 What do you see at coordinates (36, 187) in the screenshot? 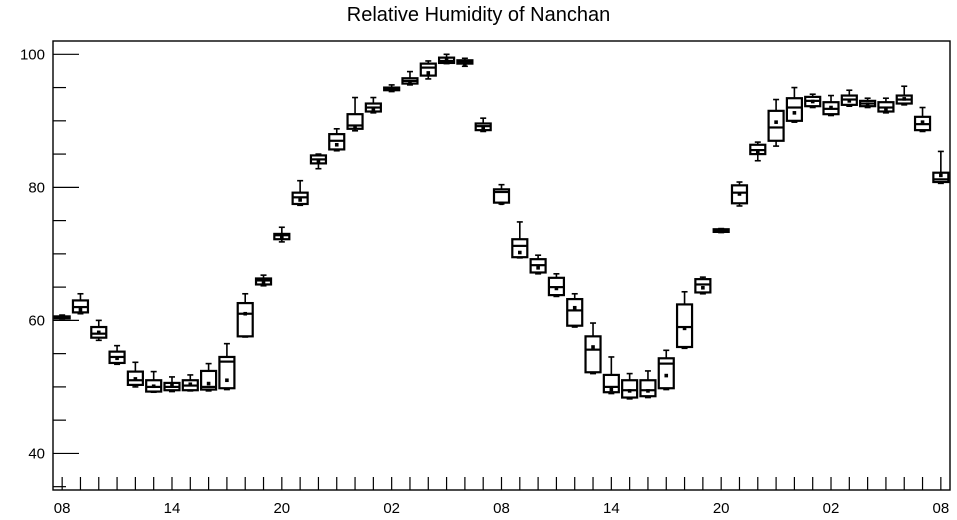
I see `y-tick-label: 80` at bounding box center [36, 187].